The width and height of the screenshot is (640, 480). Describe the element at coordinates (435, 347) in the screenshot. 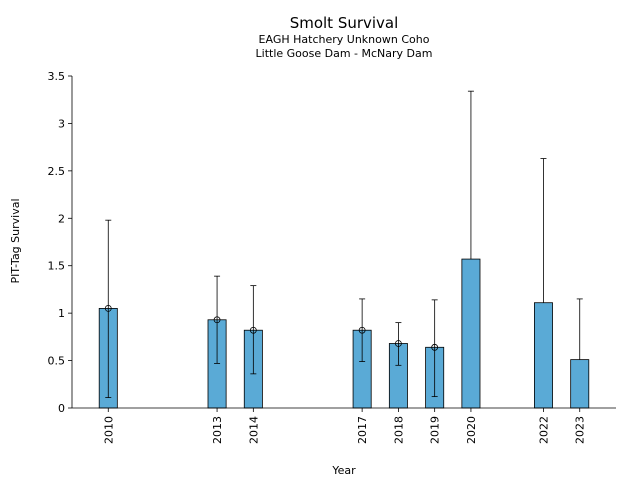

I see `point-marker-2019` at that location.